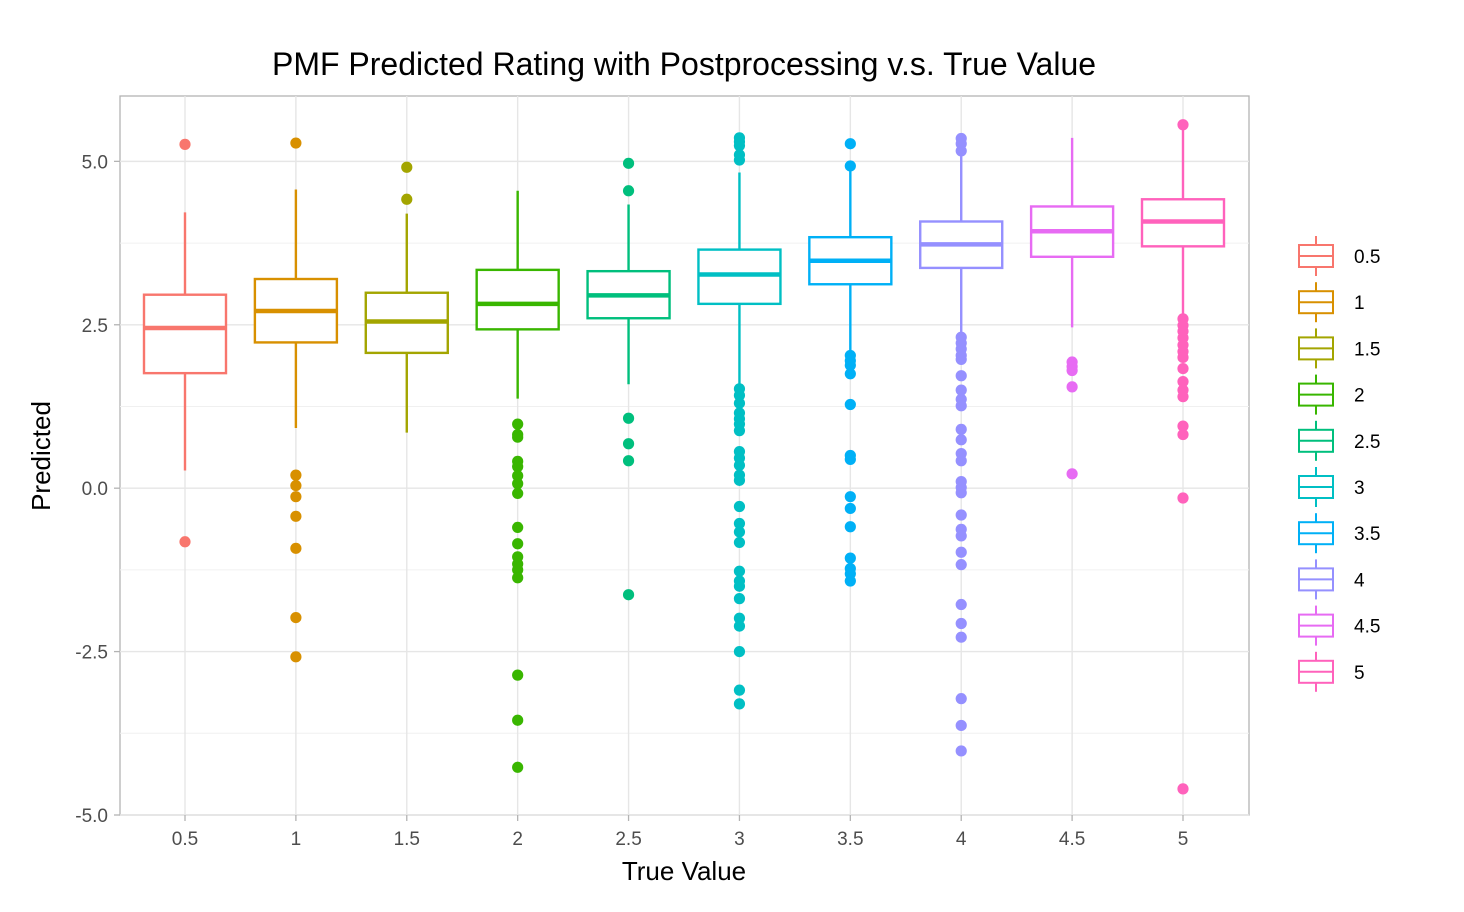 The image size is (1464, 912). What do you see at coordinates (91, 653) in the screenshot?
I see `y-tick-label: -2.5` at bounding box center [91, 653].